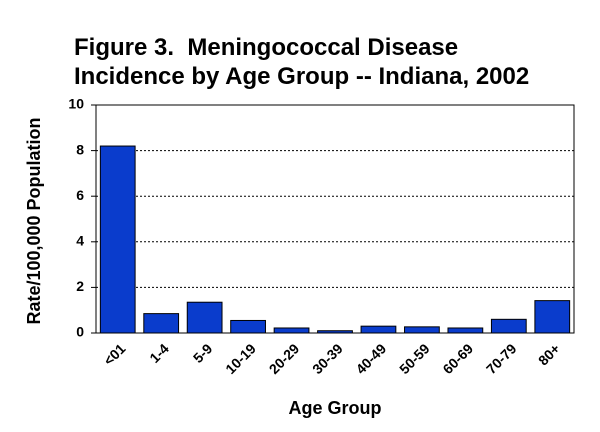  Describe the element at coordinates (159, 353) in the screenshot. I see `x-tick-label: 1-4` at that location.